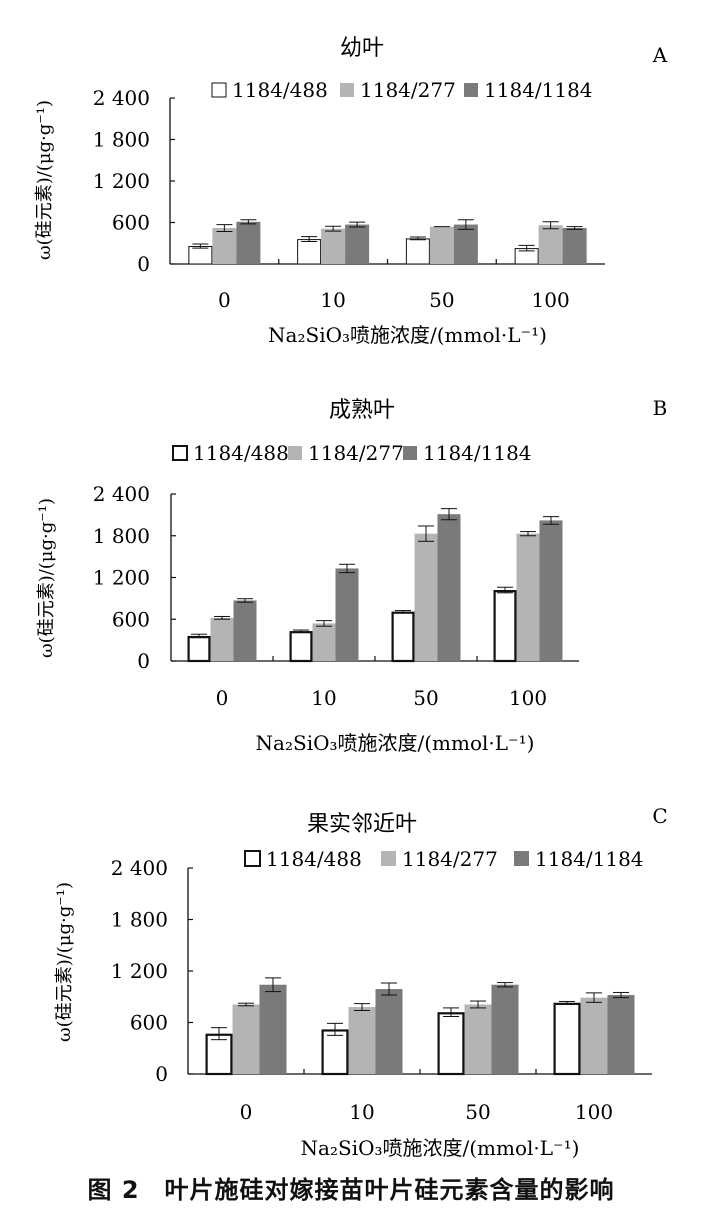 The width and height of the screenshot is (702, 1221). What do you see at coordinates (351, 1190) in the screenshot?
I see `figure-caption: 图 2 叶片施硅对嫁接苗叶片硅元素含量的影响` at bounding box center [351, 1190].